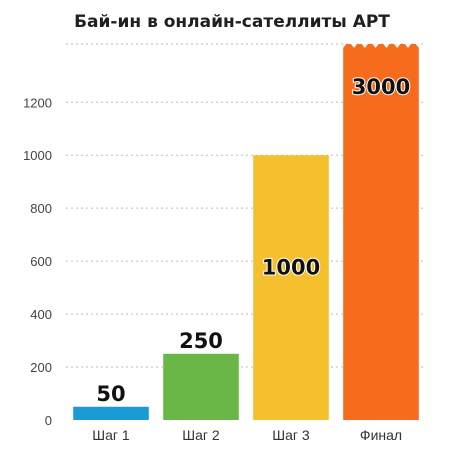  What do you see at coordinates (37, 155) in the screenshot?
I see `y-tick-label: 1000` at bounding box center [37, 155].